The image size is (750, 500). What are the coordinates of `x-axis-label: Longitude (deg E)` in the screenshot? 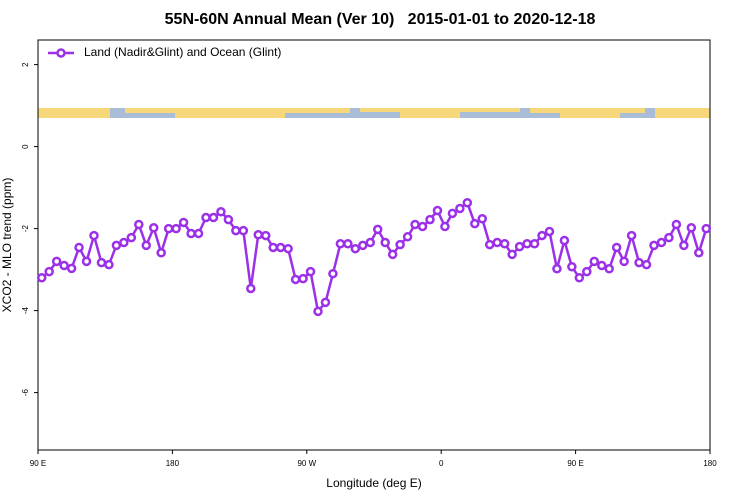 It's located at (373, 483).